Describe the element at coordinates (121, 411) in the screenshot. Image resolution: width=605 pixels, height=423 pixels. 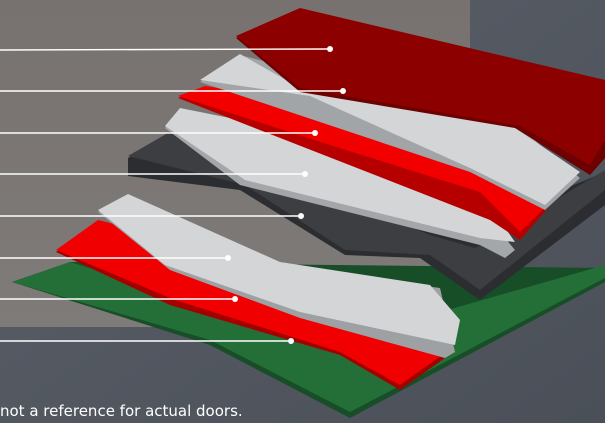
I see `footer-note: not a reference for actual doors.` at that location.